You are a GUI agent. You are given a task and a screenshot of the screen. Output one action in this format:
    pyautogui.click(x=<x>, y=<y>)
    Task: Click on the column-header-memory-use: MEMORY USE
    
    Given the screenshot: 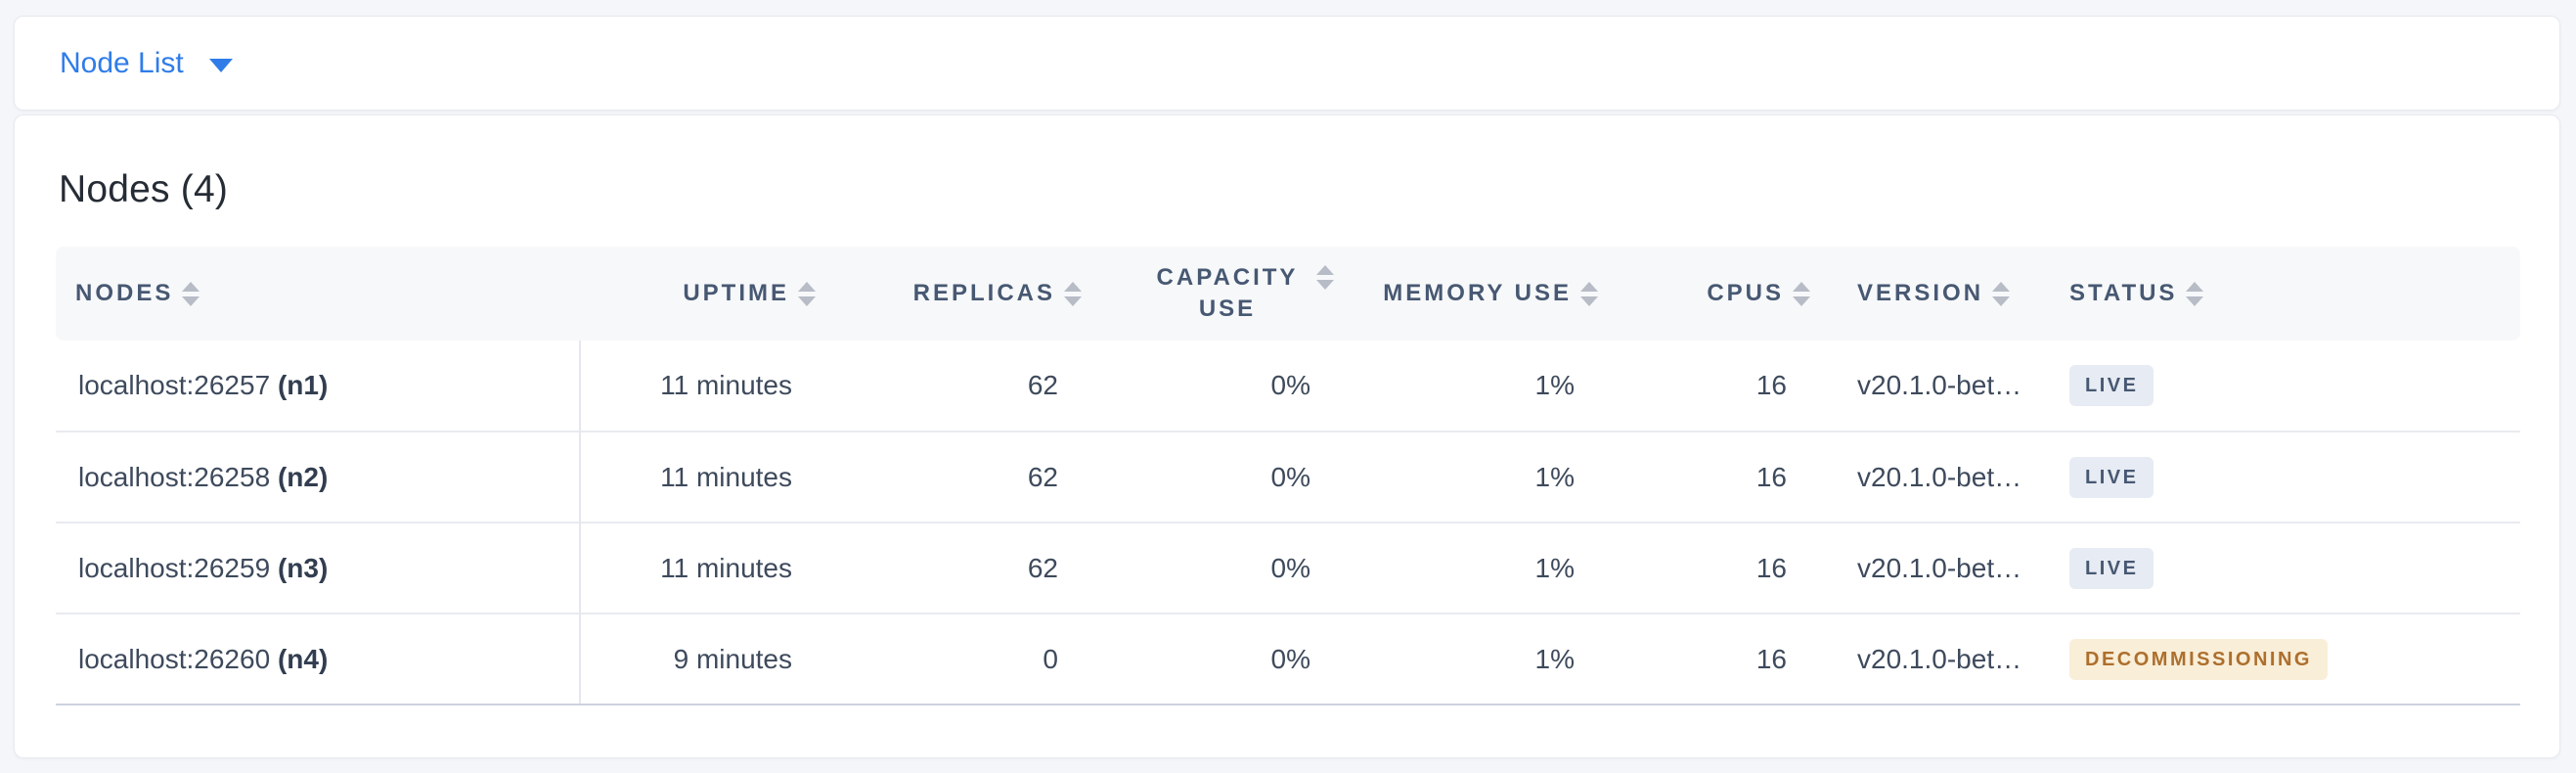 What is the action you would take?
    pyautogui.click(x=1466, y=294)
    